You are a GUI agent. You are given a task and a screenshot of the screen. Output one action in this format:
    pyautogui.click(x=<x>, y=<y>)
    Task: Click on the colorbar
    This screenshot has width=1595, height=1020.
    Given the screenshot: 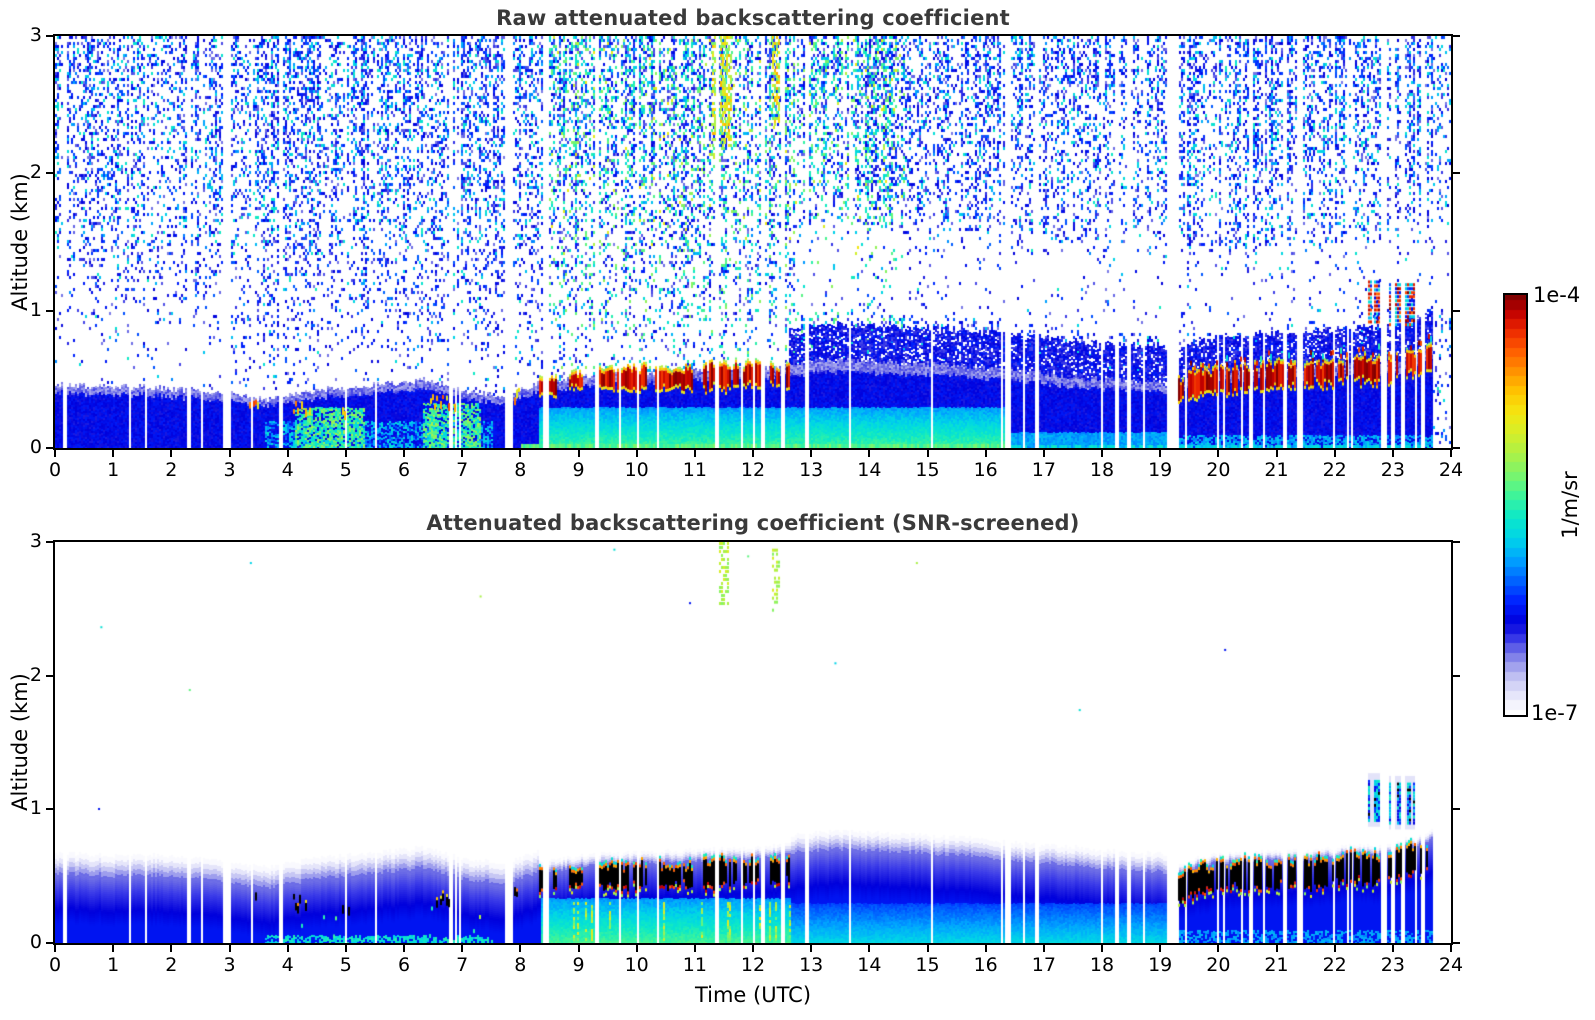 What is the action you would take?
    pyautogui.click(x=1515, y=505)
    